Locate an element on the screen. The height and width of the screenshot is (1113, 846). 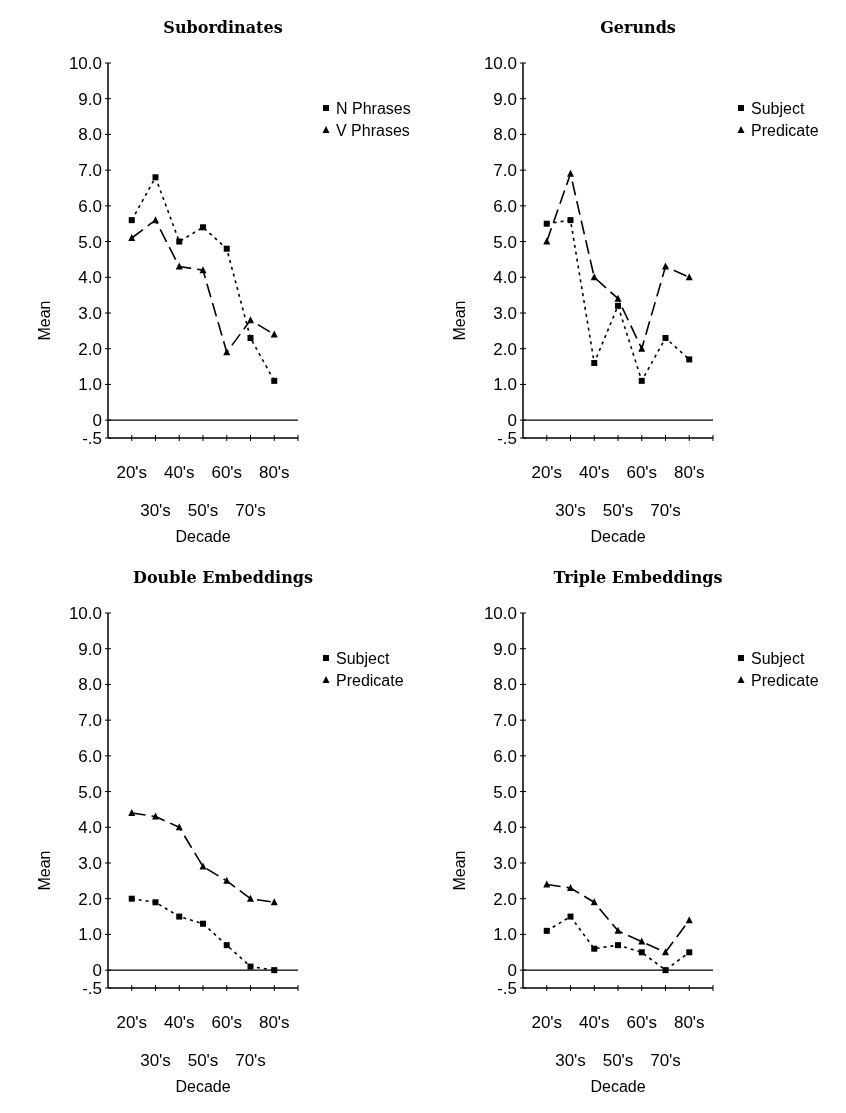
legend-label: N Phrases is located at coordinates (373, 108).